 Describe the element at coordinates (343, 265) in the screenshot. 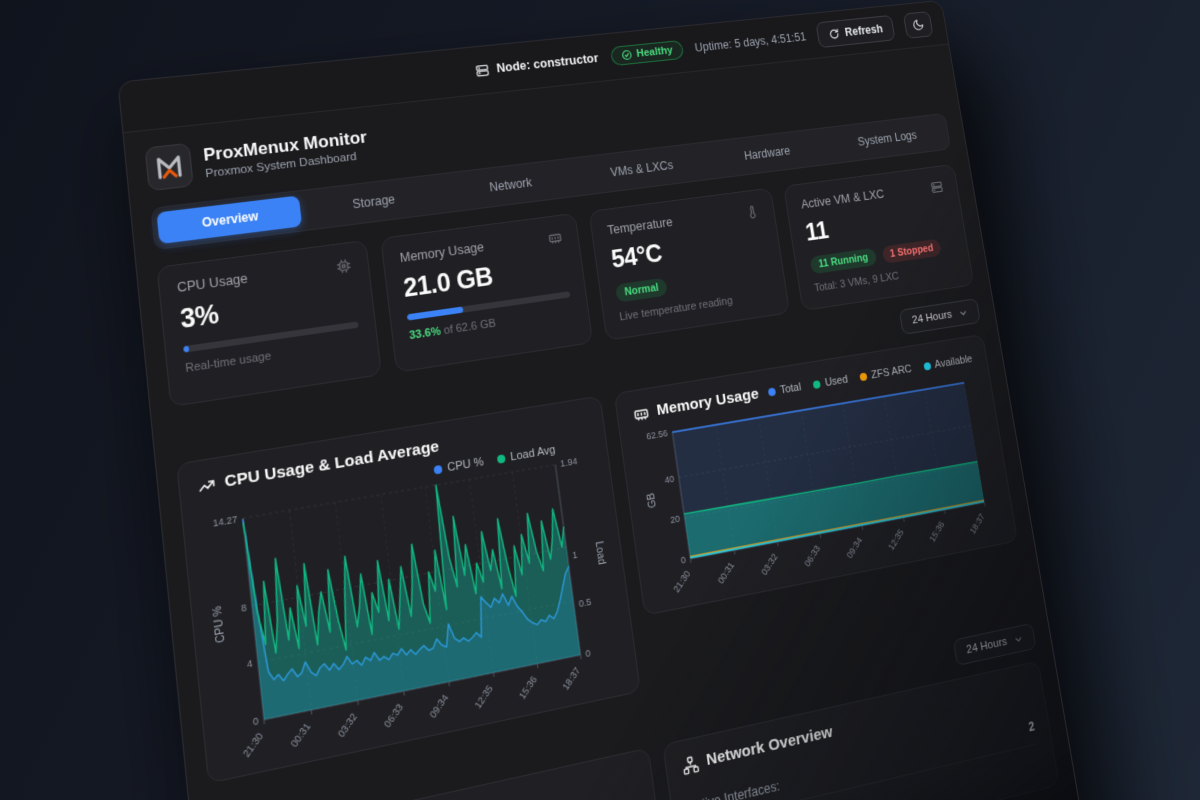

I see `cpu-icon` at that location.